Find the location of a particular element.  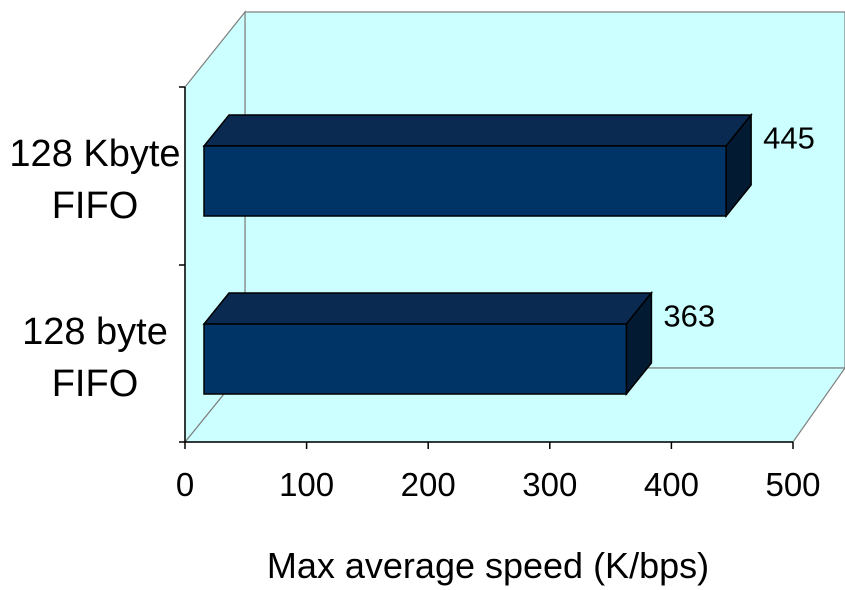

x-tick-label: 200 is located at coordinates (428, 484).